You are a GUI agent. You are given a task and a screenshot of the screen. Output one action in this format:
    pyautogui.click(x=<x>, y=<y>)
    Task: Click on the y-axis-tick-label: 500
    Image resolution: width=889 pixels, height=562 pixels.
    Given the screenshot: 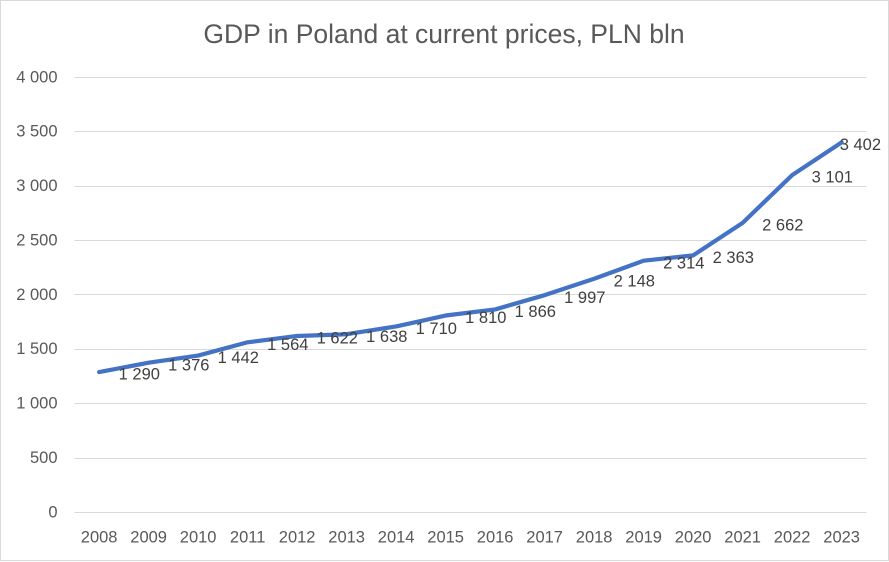 What is the action you would take?
    pyautogui.click(x=44, y=458)
    